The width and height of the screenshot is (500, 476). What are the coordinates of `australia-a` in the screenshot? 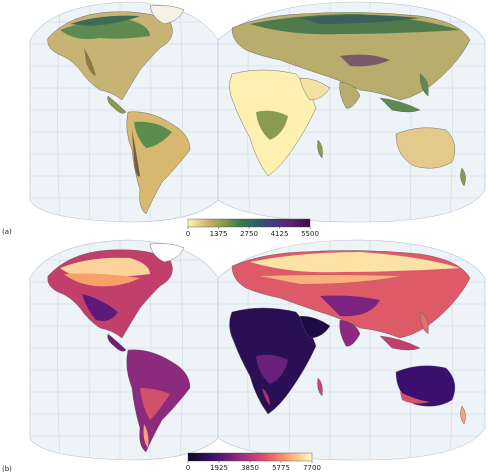 It's located at (425, 148).